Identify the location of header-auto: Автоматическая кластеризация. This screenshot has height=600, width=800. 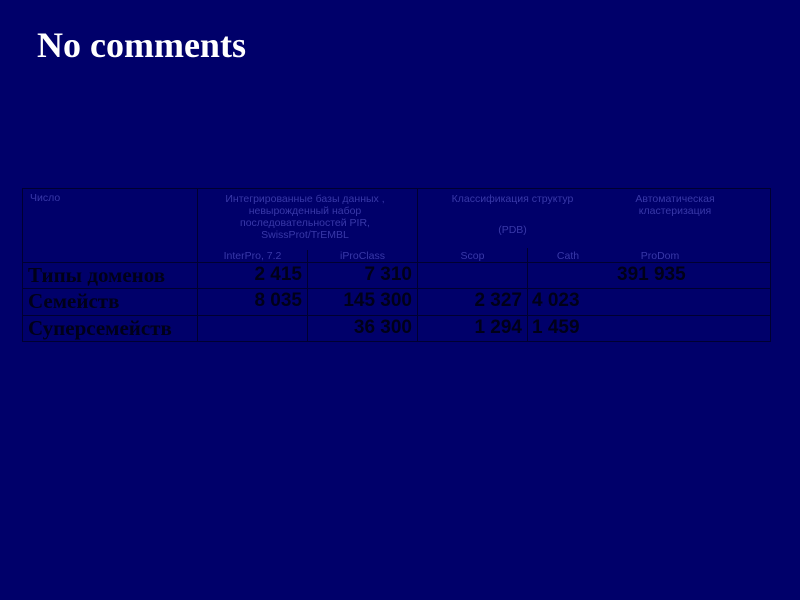
(675, 205).